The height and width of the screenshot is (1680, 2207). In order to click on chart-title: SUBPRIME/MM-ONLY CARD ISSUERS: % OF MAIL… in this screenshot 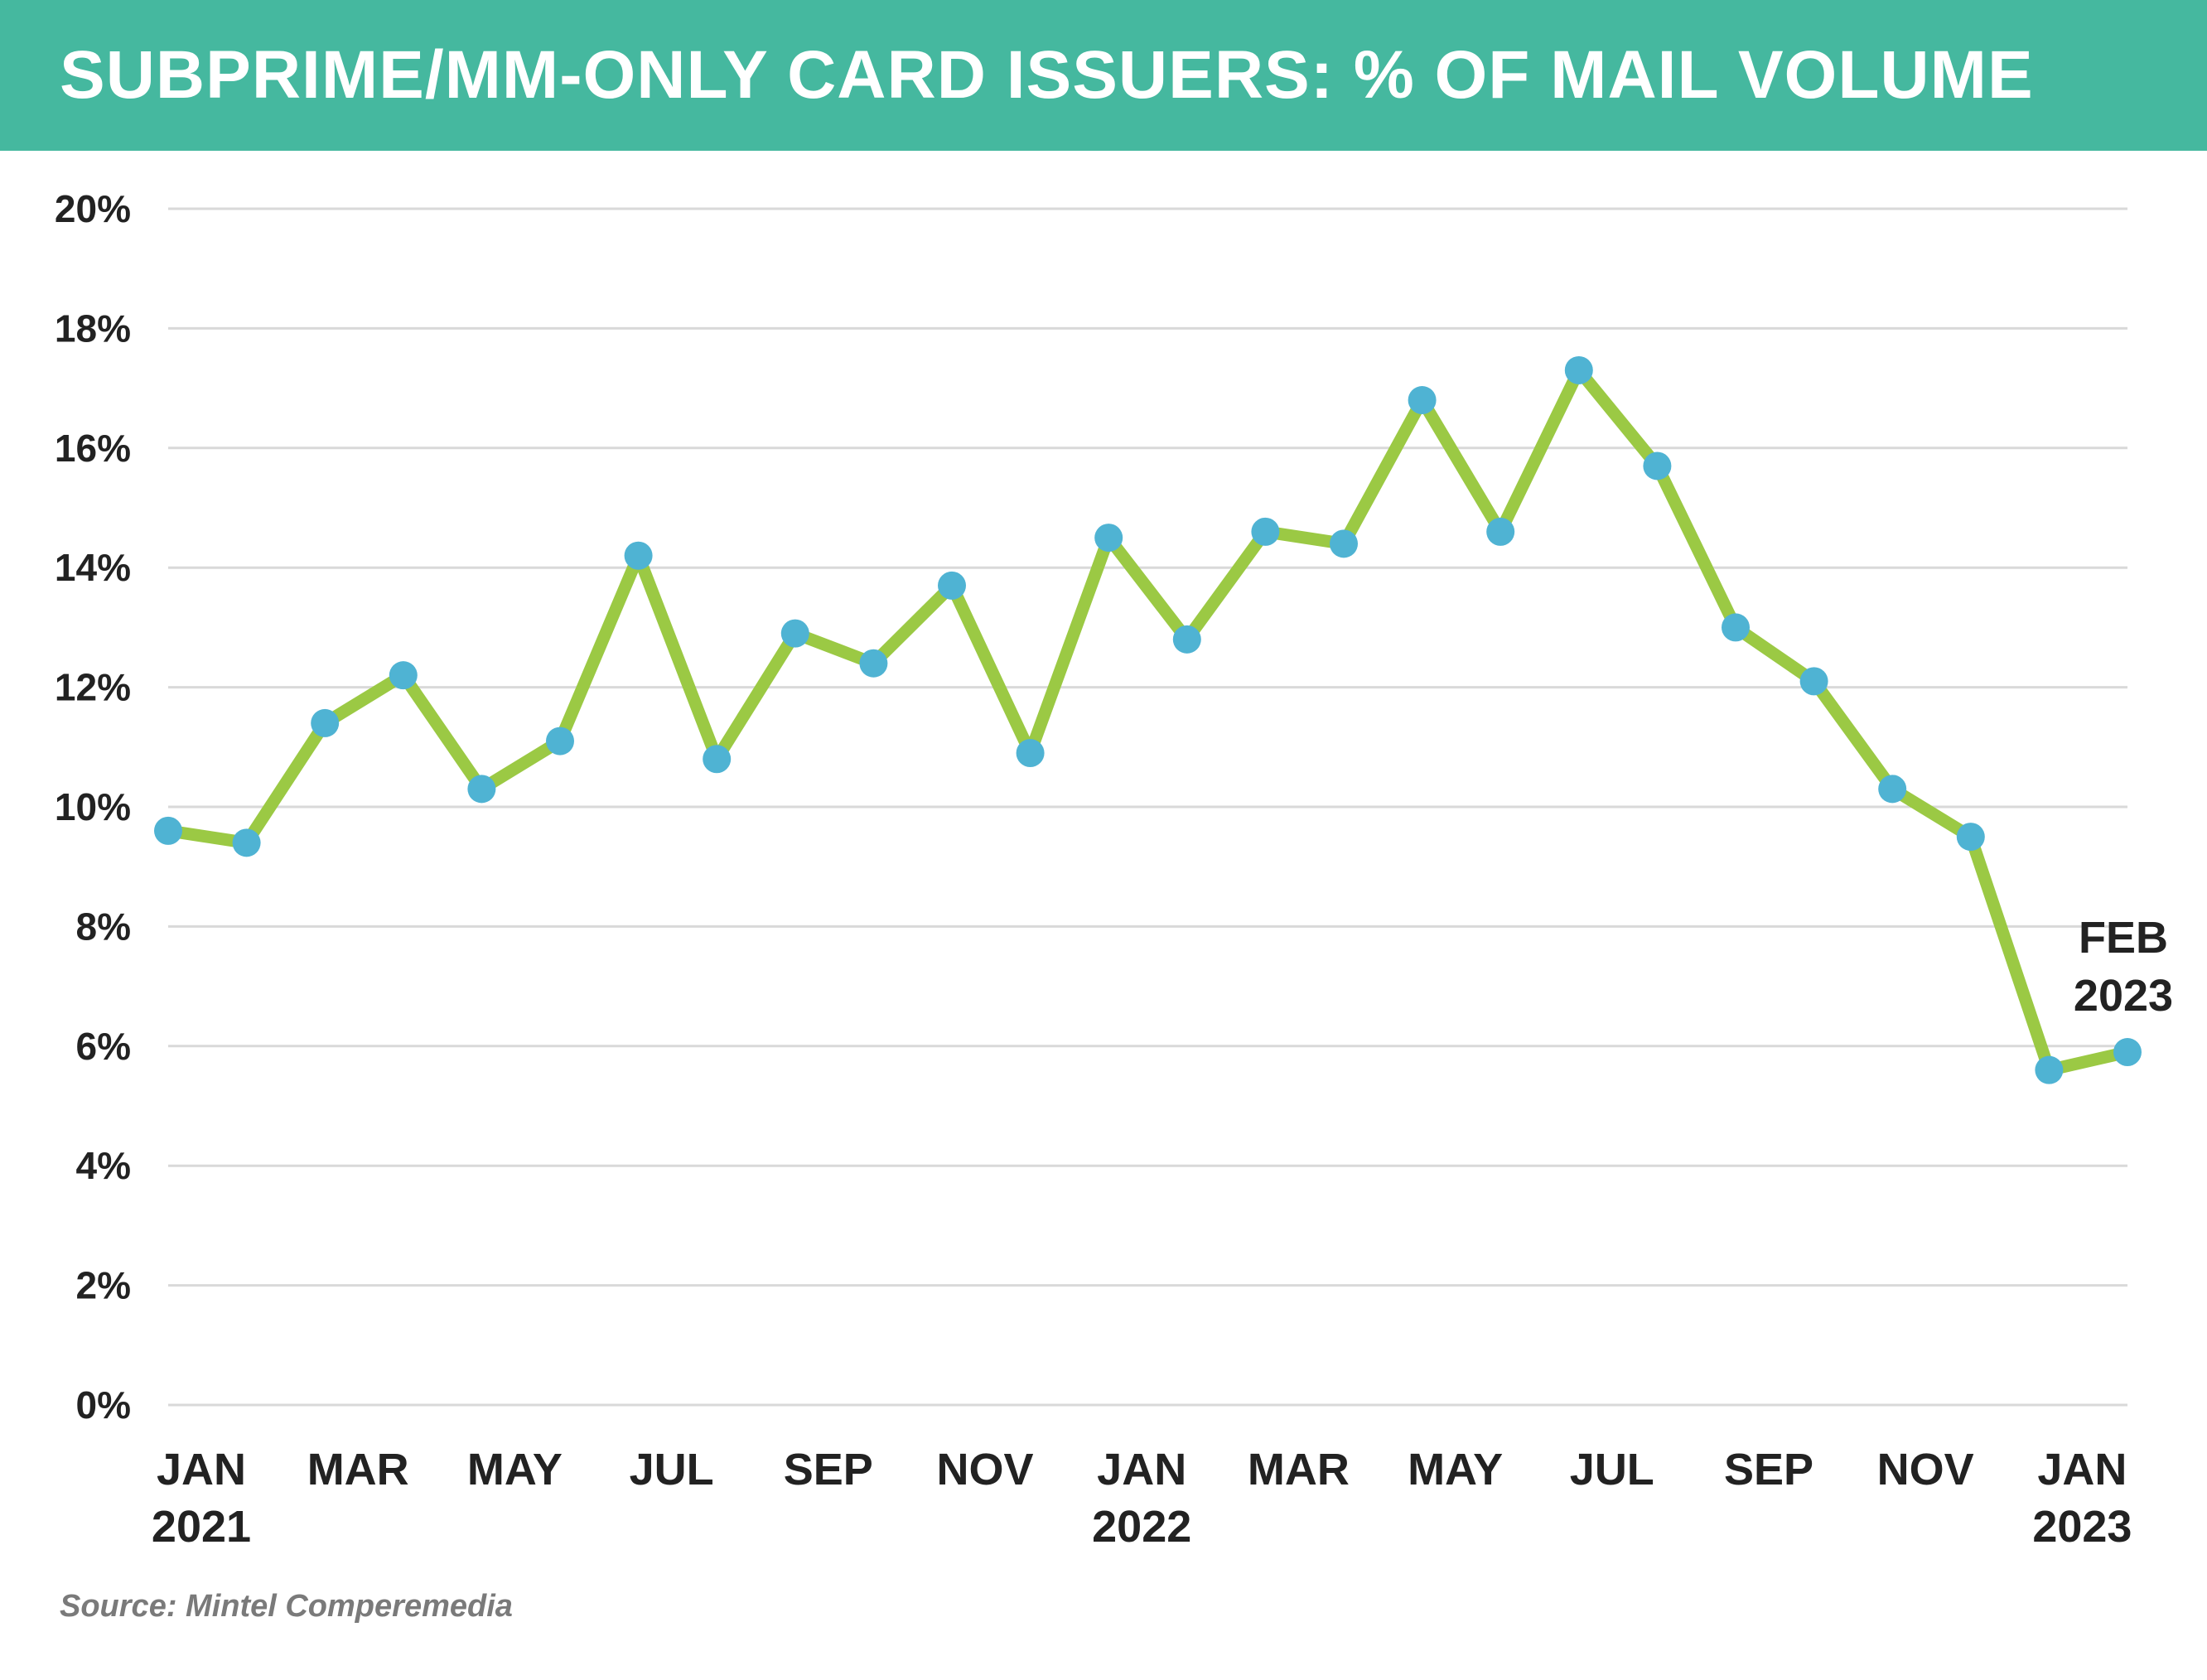, I will do `click(1047, 75)`.